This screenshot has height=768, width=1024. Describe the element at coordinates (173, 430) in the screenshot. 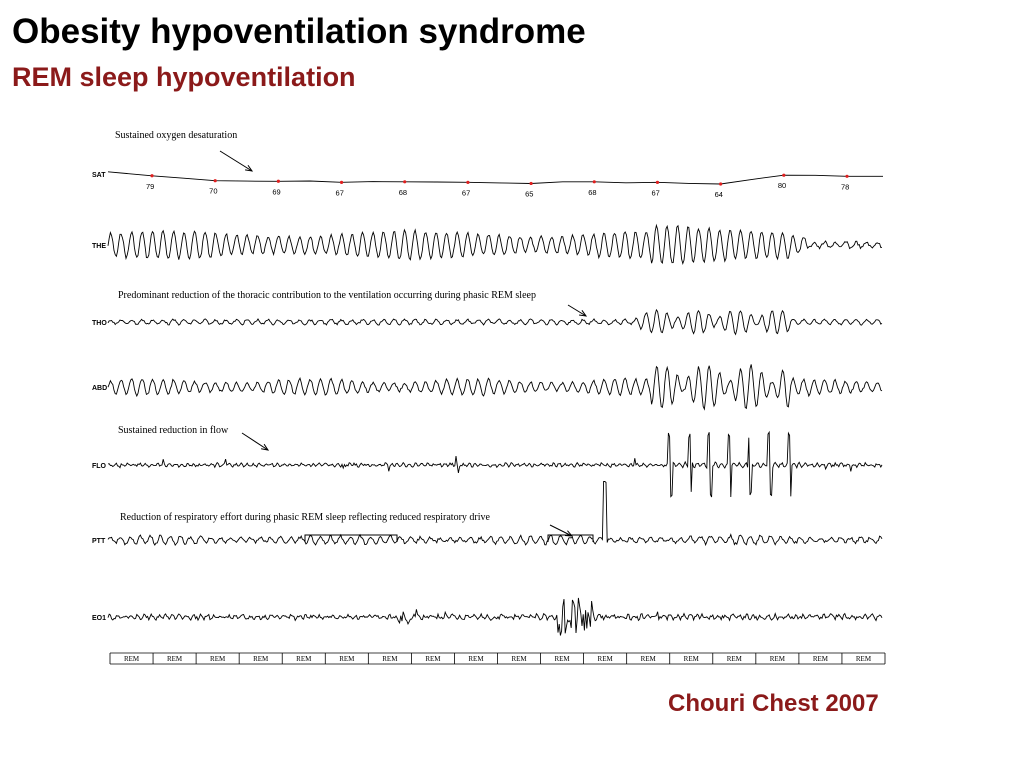

I see `annotation-3: Sustained reduction in flow` at that location.